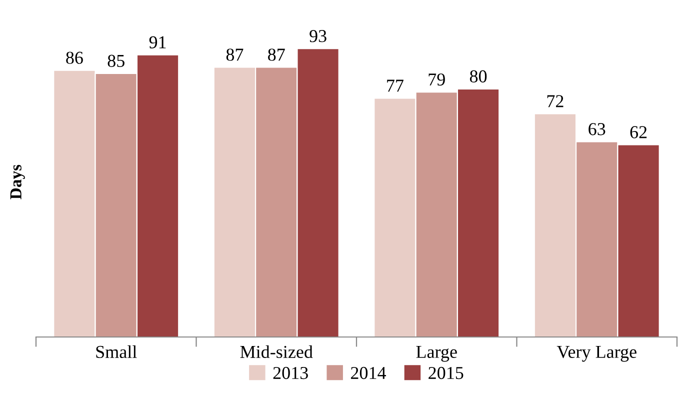 The height and width of the screenshot is (408, 679). Describe the element at coordinates (638, 132) in the screenshot. I see `data-label: 62` at that location.